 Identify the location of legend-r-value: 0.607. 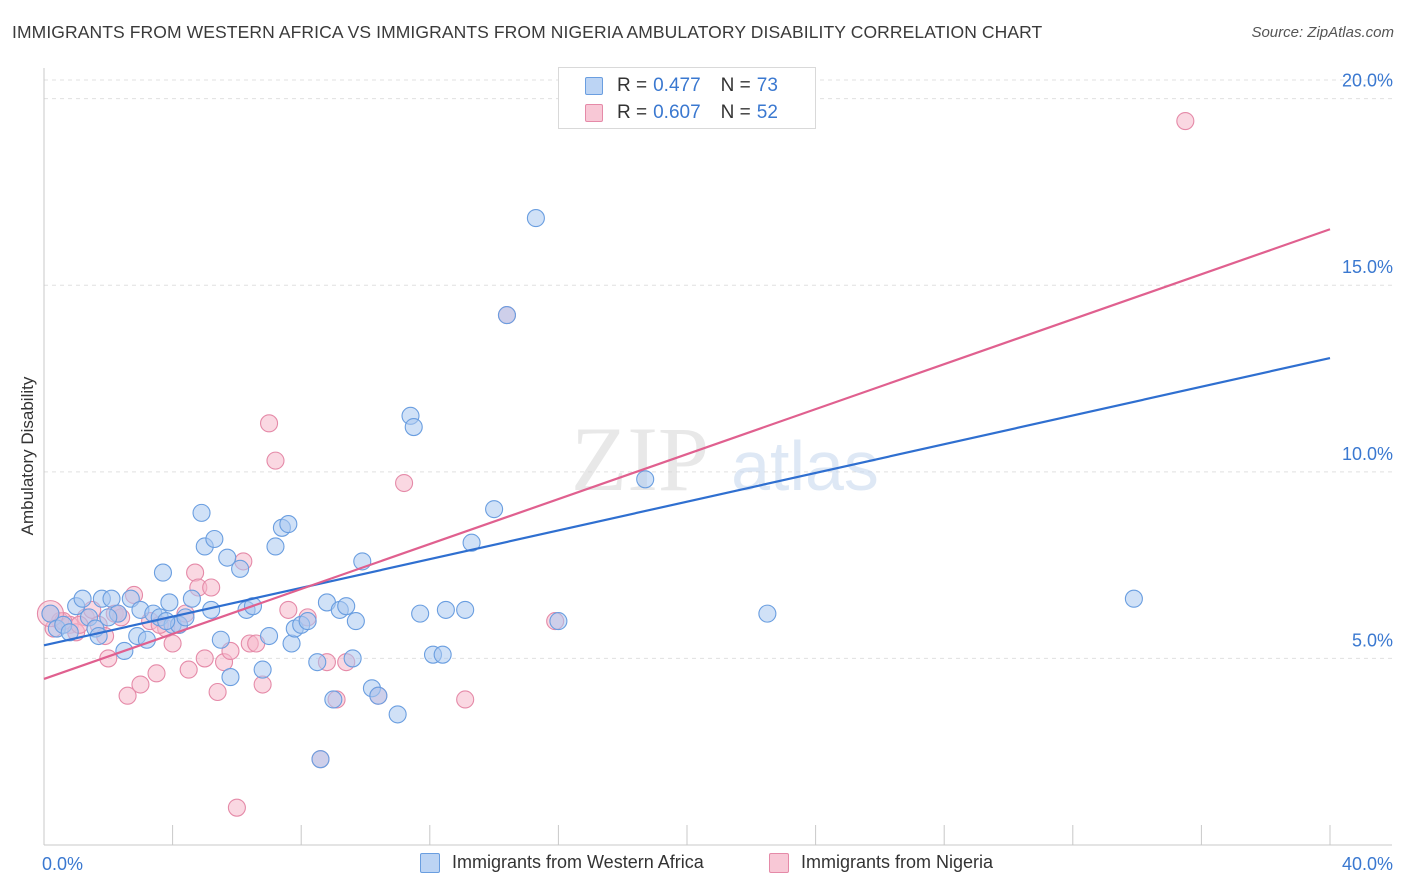
(677, 112).